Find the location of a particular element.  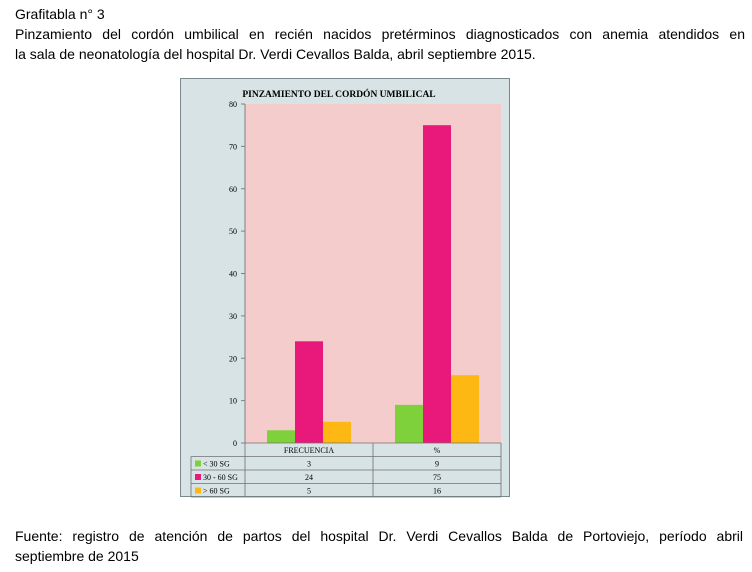

y-tick-label: 30 is located at coordinates (233, 316).